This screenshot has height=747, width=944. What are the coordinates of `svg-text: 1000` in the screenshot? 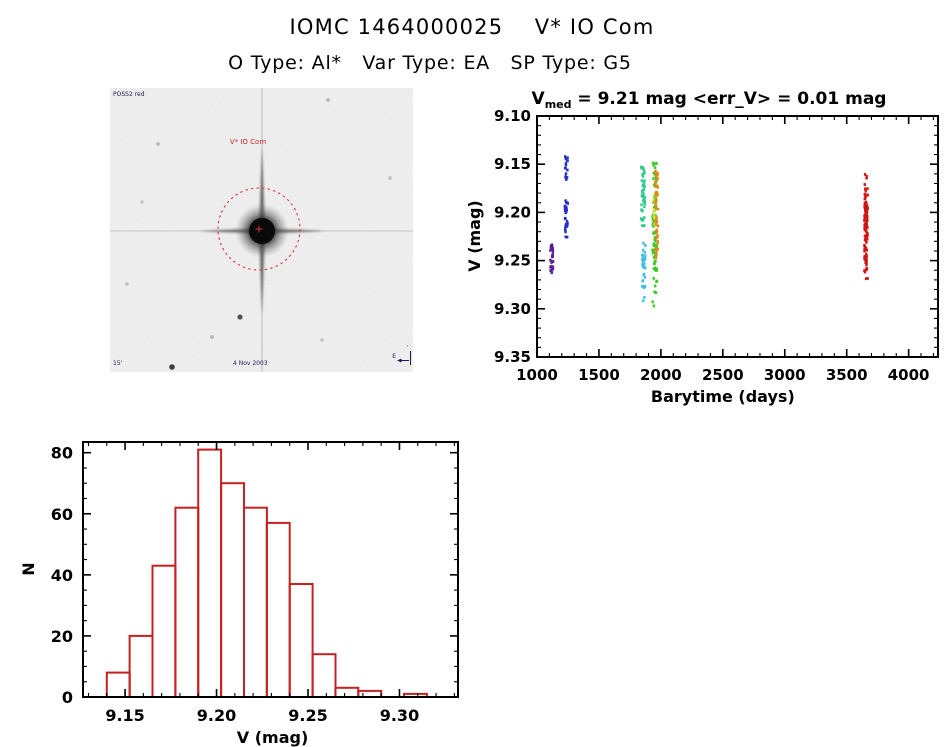 It's located at (537, 375).